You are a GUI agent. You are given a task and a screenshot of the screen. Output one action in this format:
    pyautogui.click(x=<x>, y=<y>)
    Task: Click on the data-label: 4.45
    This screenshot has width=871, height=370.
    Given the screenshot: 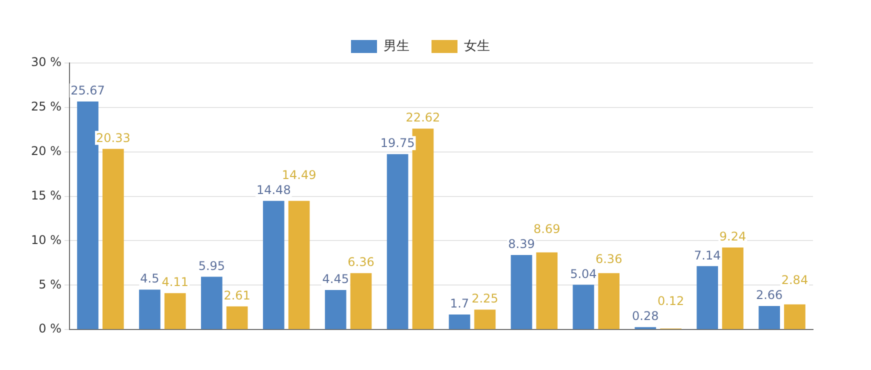 What is the action you would take?
    pyautogui.click(x=335, y=279)
    